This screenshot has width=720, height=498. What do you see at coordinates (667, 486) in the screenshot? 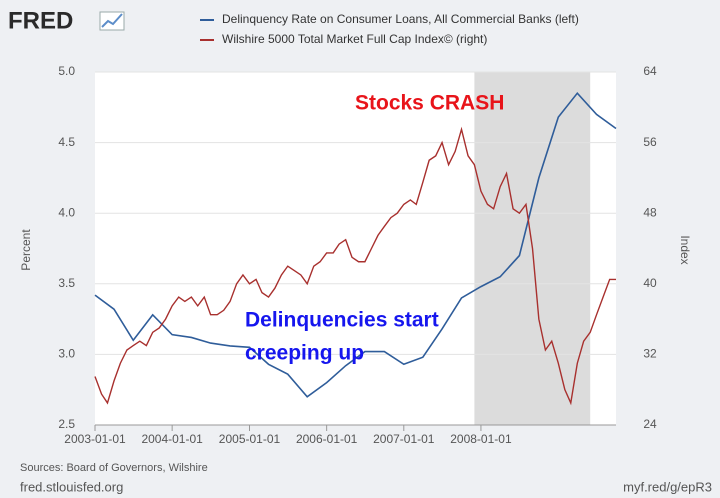
I see `short-link: myf.red/g/epR3` at bounding box center [667, 486].